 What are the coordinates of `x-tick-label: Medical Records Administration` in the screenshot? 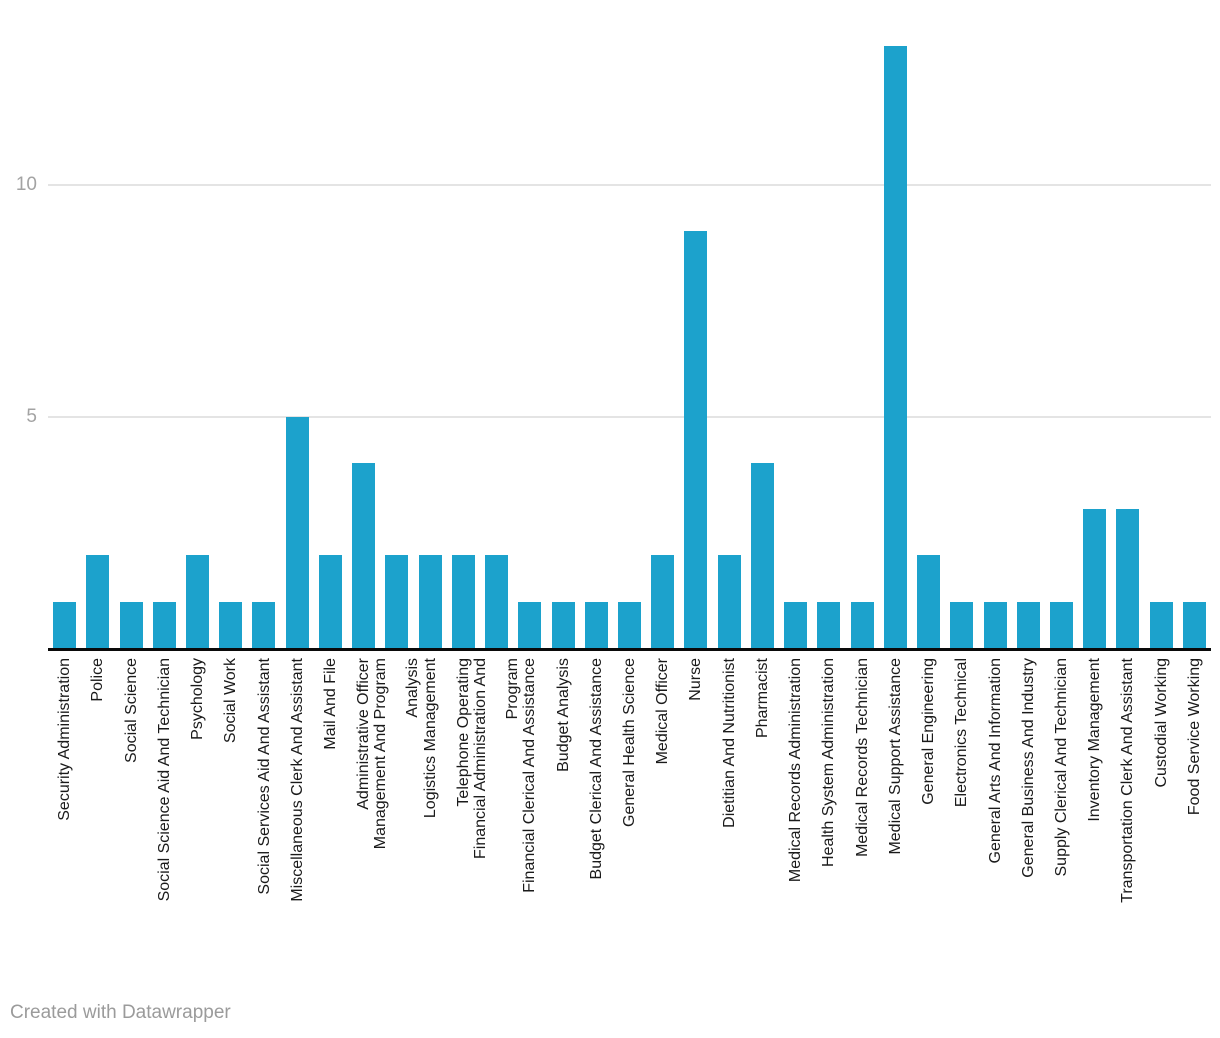 It's located at (796, 770).